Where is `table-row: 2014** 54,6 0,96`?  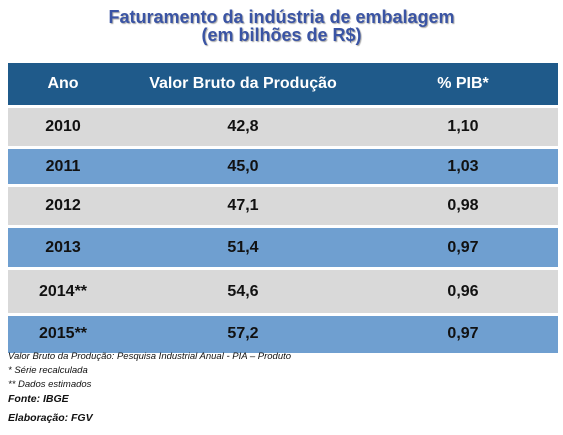
table-row: 2014** 54,6 0,96 is located at coordinates (283, 291).